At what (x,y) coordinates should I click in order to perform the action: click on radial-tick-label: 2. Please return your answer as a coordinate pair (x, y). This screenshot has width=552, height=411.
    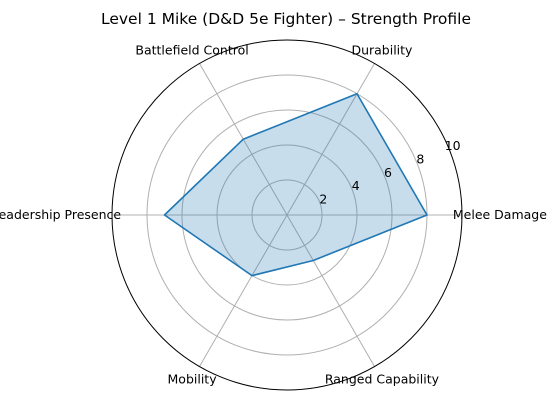
    Looking at the image, I should click on (323, 199).